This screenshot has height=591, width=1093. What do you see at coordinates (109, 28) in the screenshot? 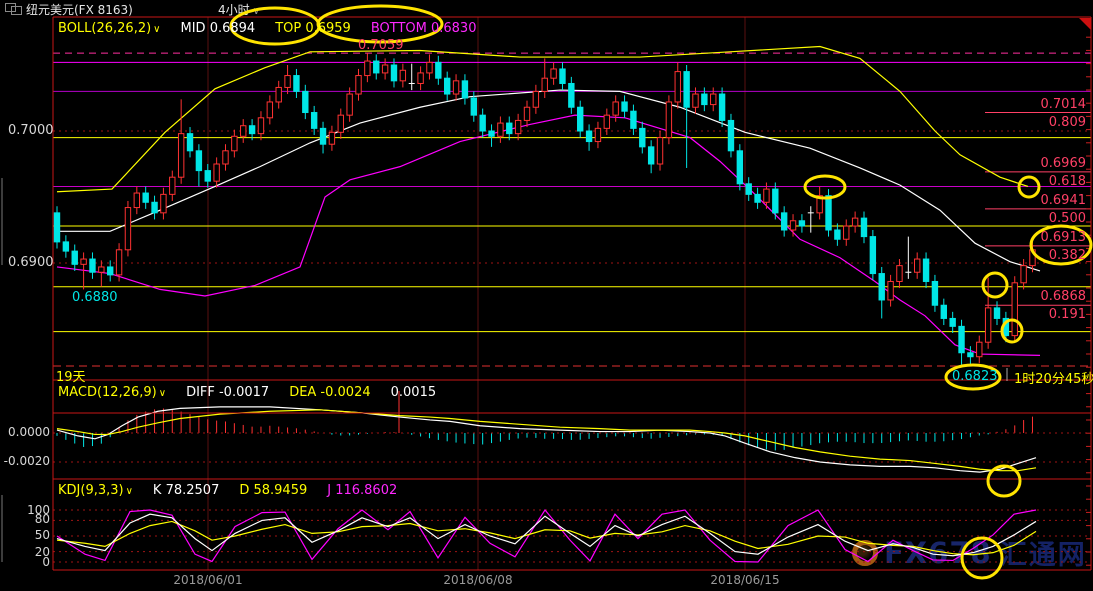
I see `boll-indicator-dropdown: BOLL(26,26,2) ∨` at bounding box center [109, 28].